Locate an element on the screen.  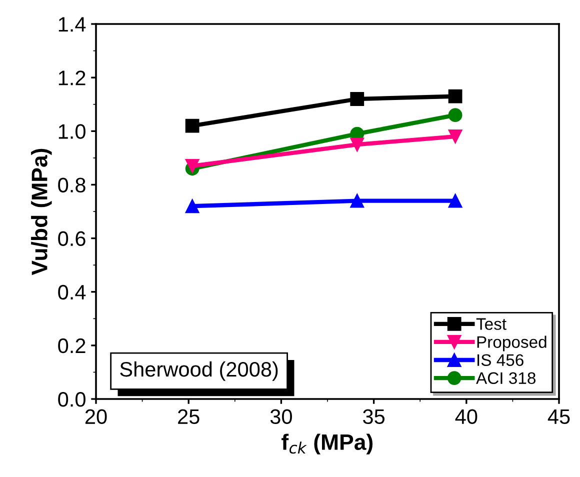
legend-label: Proposed is located at coordinates (511, 344).